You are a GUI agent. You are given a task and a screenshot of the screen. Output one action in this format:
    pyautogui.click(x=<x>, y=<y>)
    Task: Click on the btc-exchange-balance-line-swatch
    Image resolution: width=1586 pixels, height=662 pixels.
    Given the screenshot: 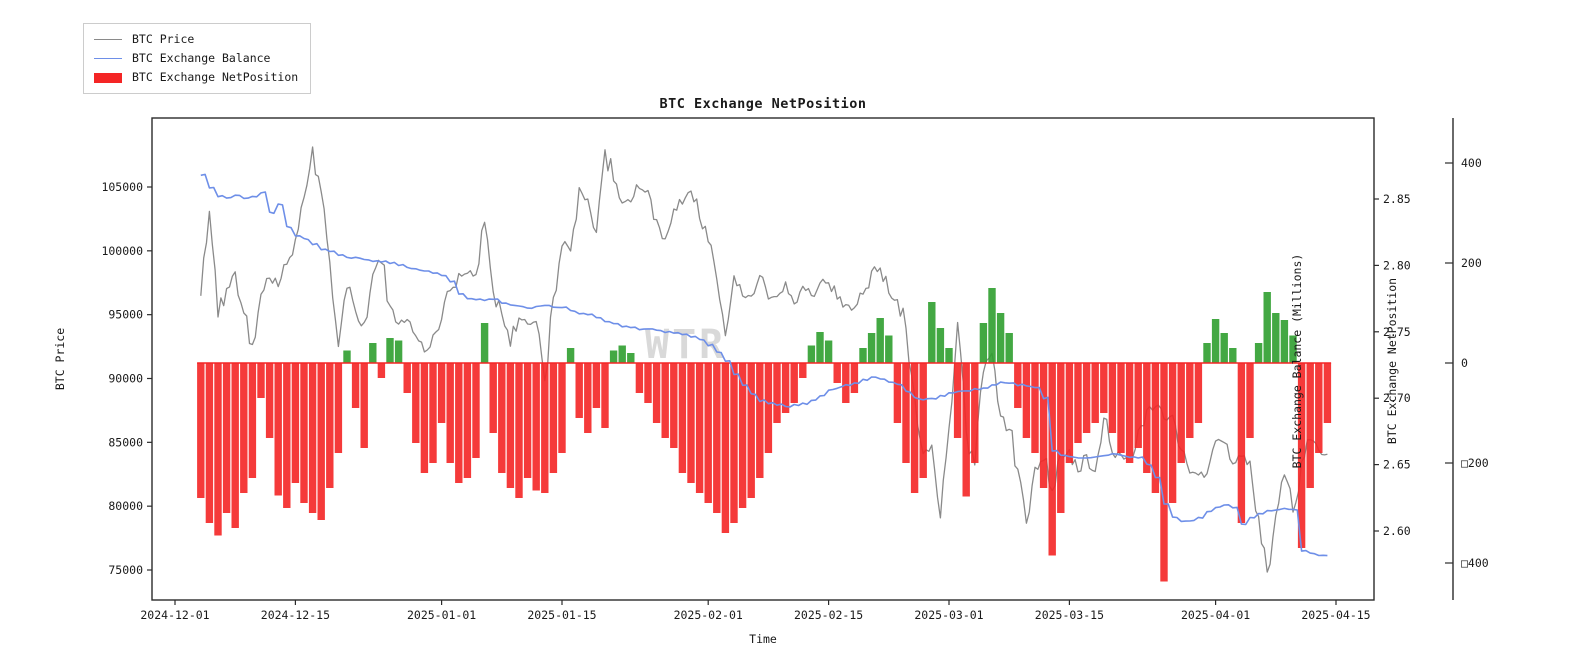 What is the action you would take?
    pyautogui.click(x=108, y=58)
    